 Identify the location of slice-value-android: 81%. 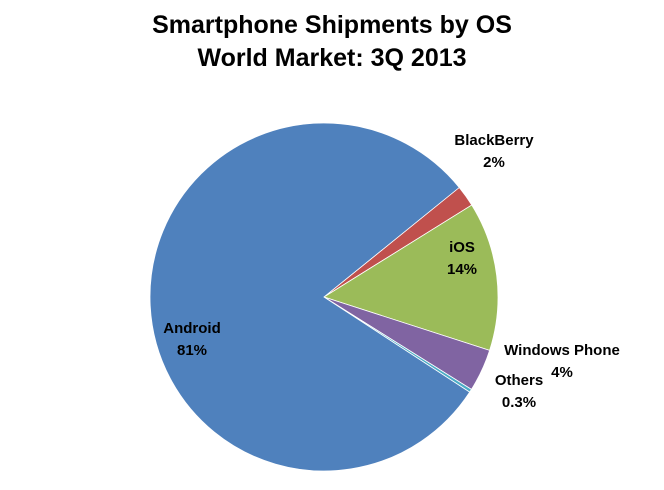
(192, 350).